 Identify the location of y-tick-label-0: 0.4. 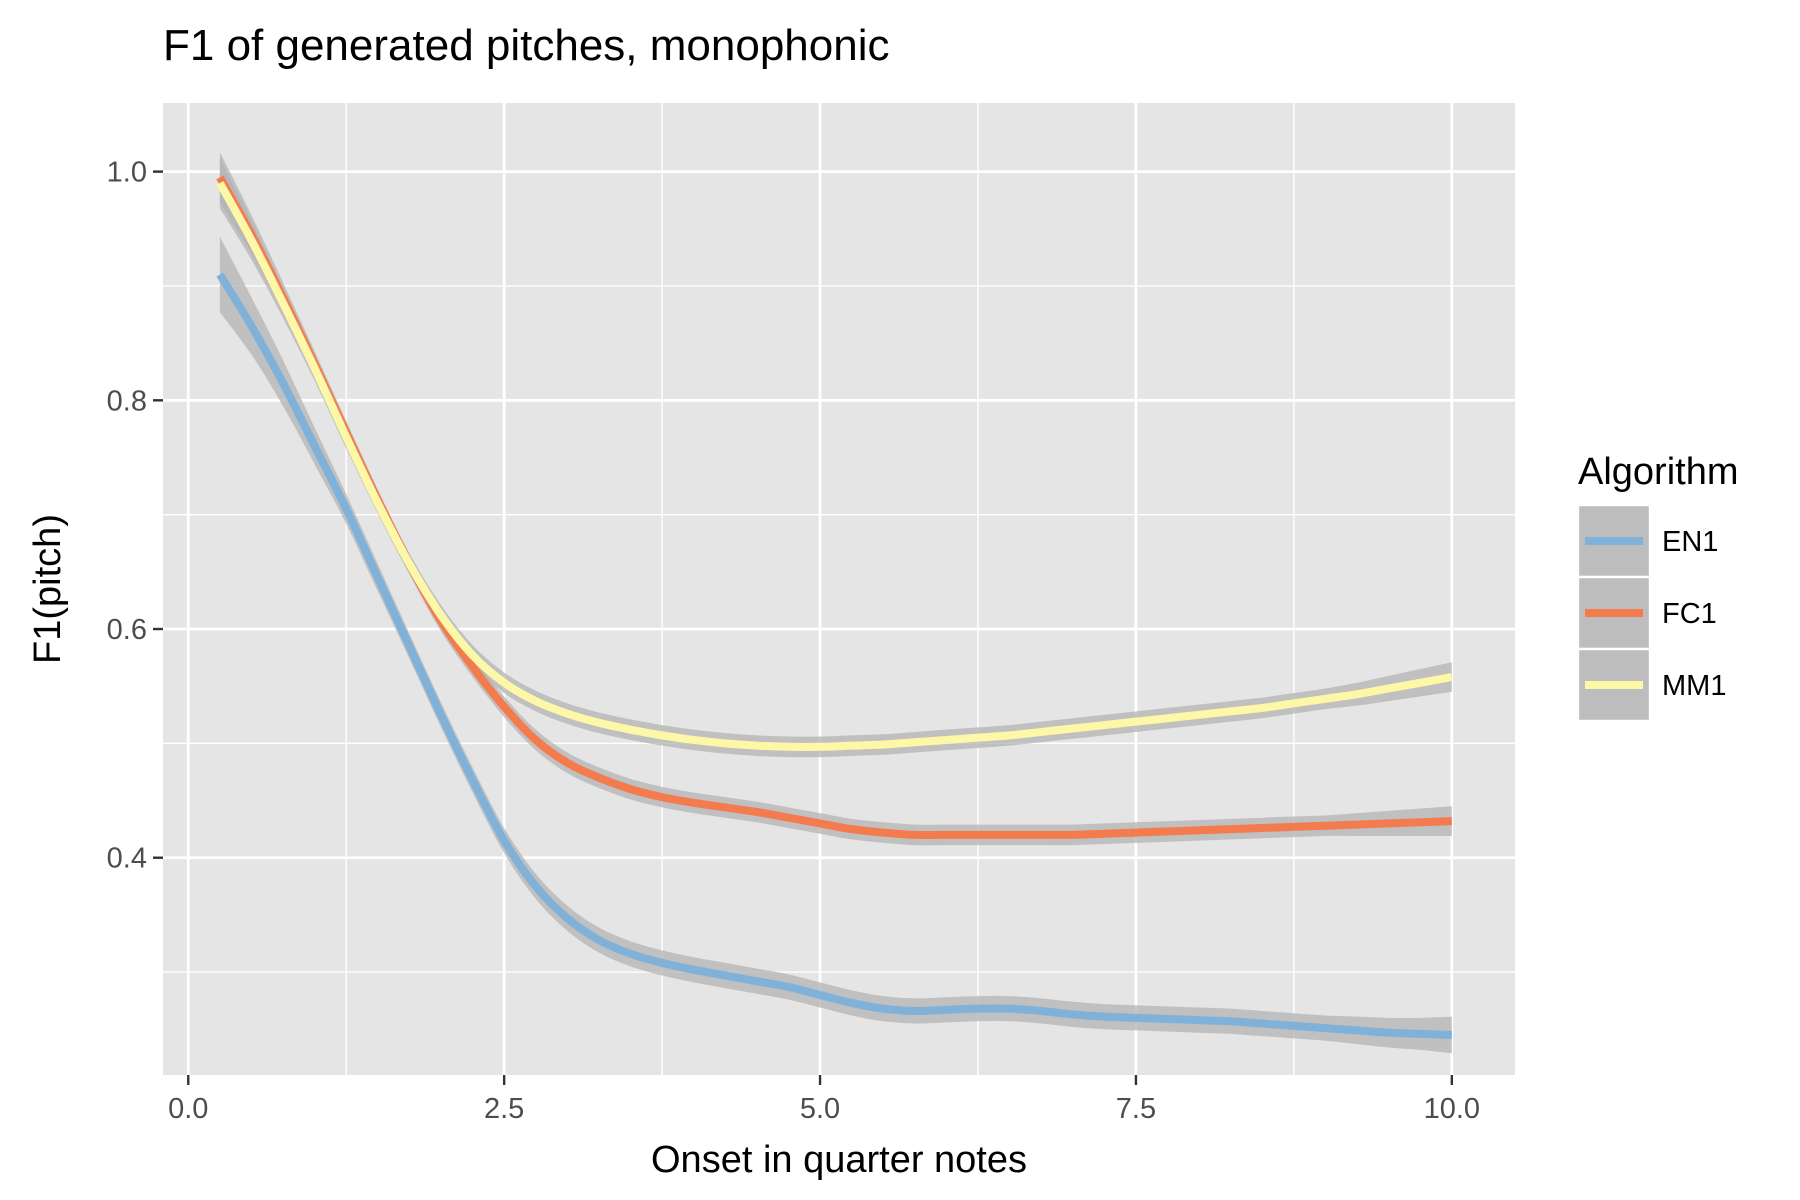
(127, 859).